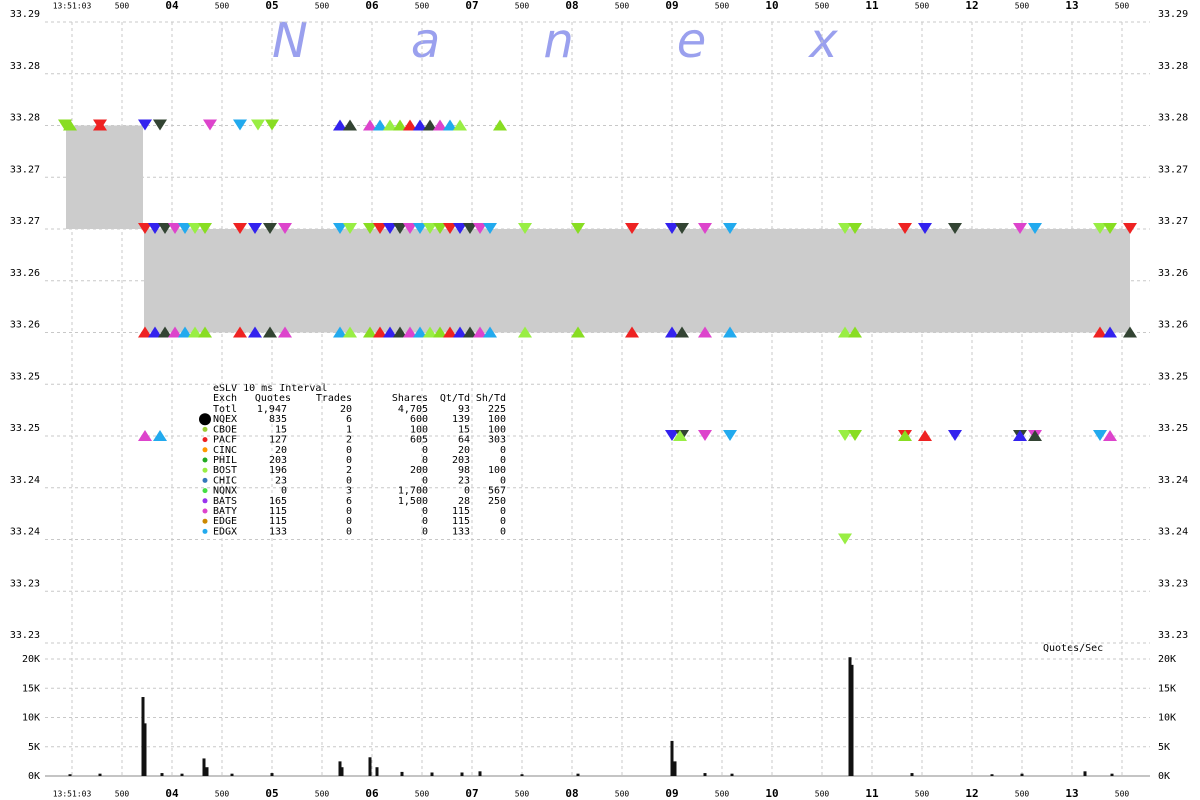  What do you see at coordinates (225, 511) in the screenshot?
I see `stats-cell: BATY` at bounding box center [225, 511].